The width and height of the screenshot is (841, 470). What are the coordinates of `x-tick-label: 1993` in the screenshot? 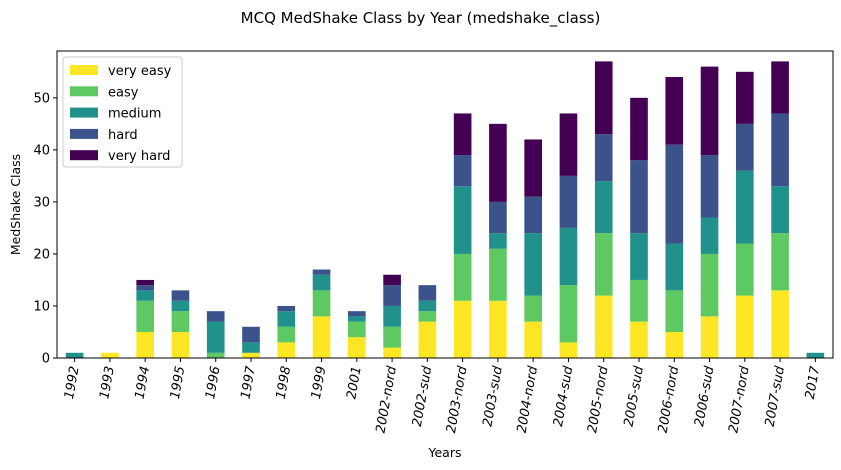 It's located at (107, 382).